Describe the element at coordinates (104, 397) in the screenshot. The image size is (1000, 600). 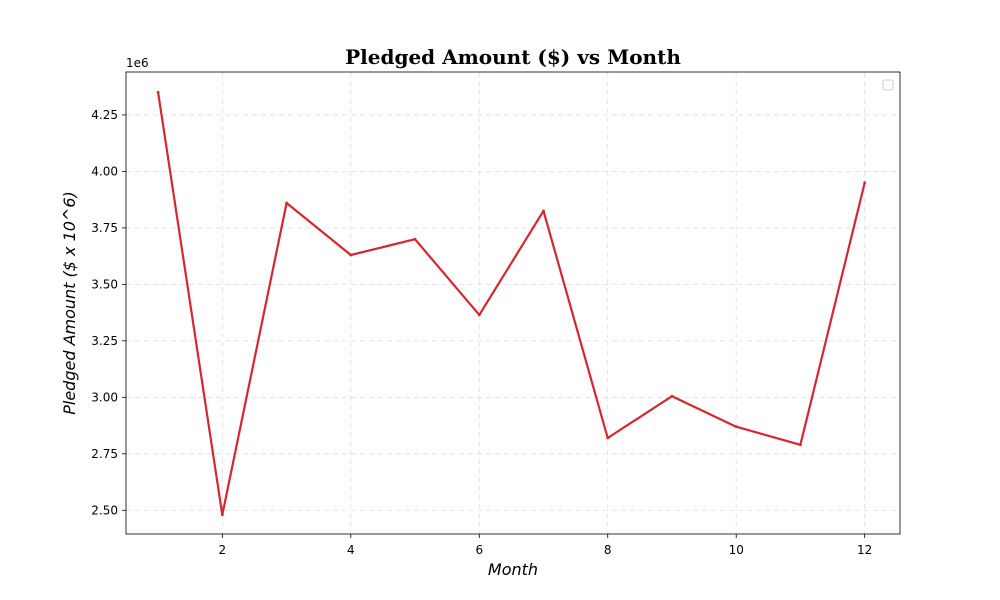
I see `y-tick-label: 3.00` at that location.